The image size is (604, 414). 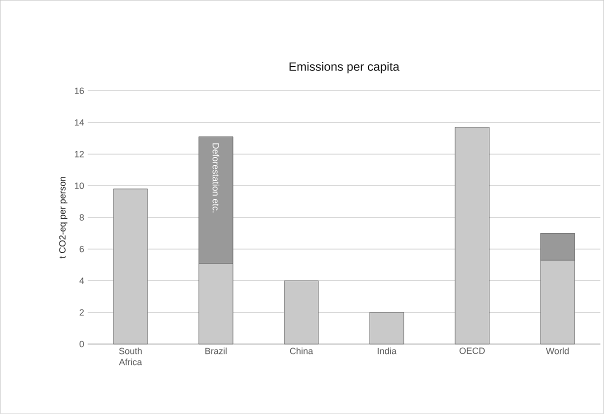 What do you see at coordinates (82, 344) in the screenshot?
I see `y-tick-label: 0` at bounding box center [82, 344].